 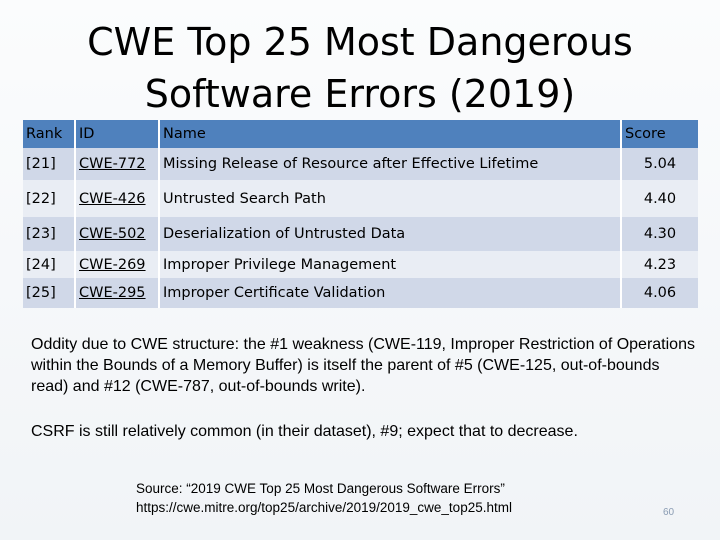 I want to click on cell-rank: [23], so click(x=49, y=234).